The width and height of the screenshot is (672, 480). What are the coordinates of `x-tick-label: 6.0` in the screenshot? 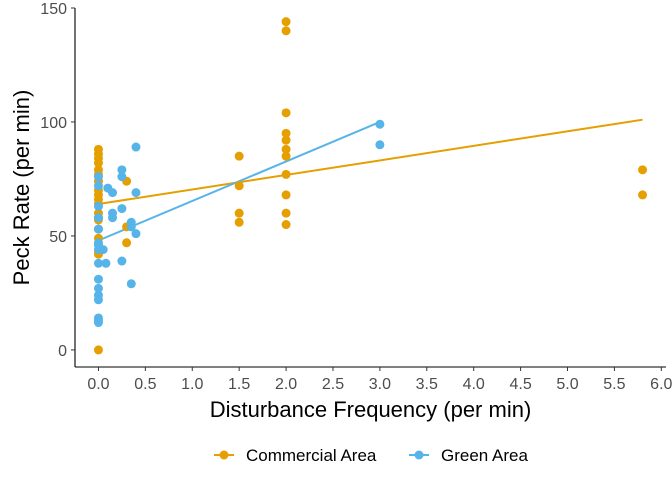 It's located at (661, 384).